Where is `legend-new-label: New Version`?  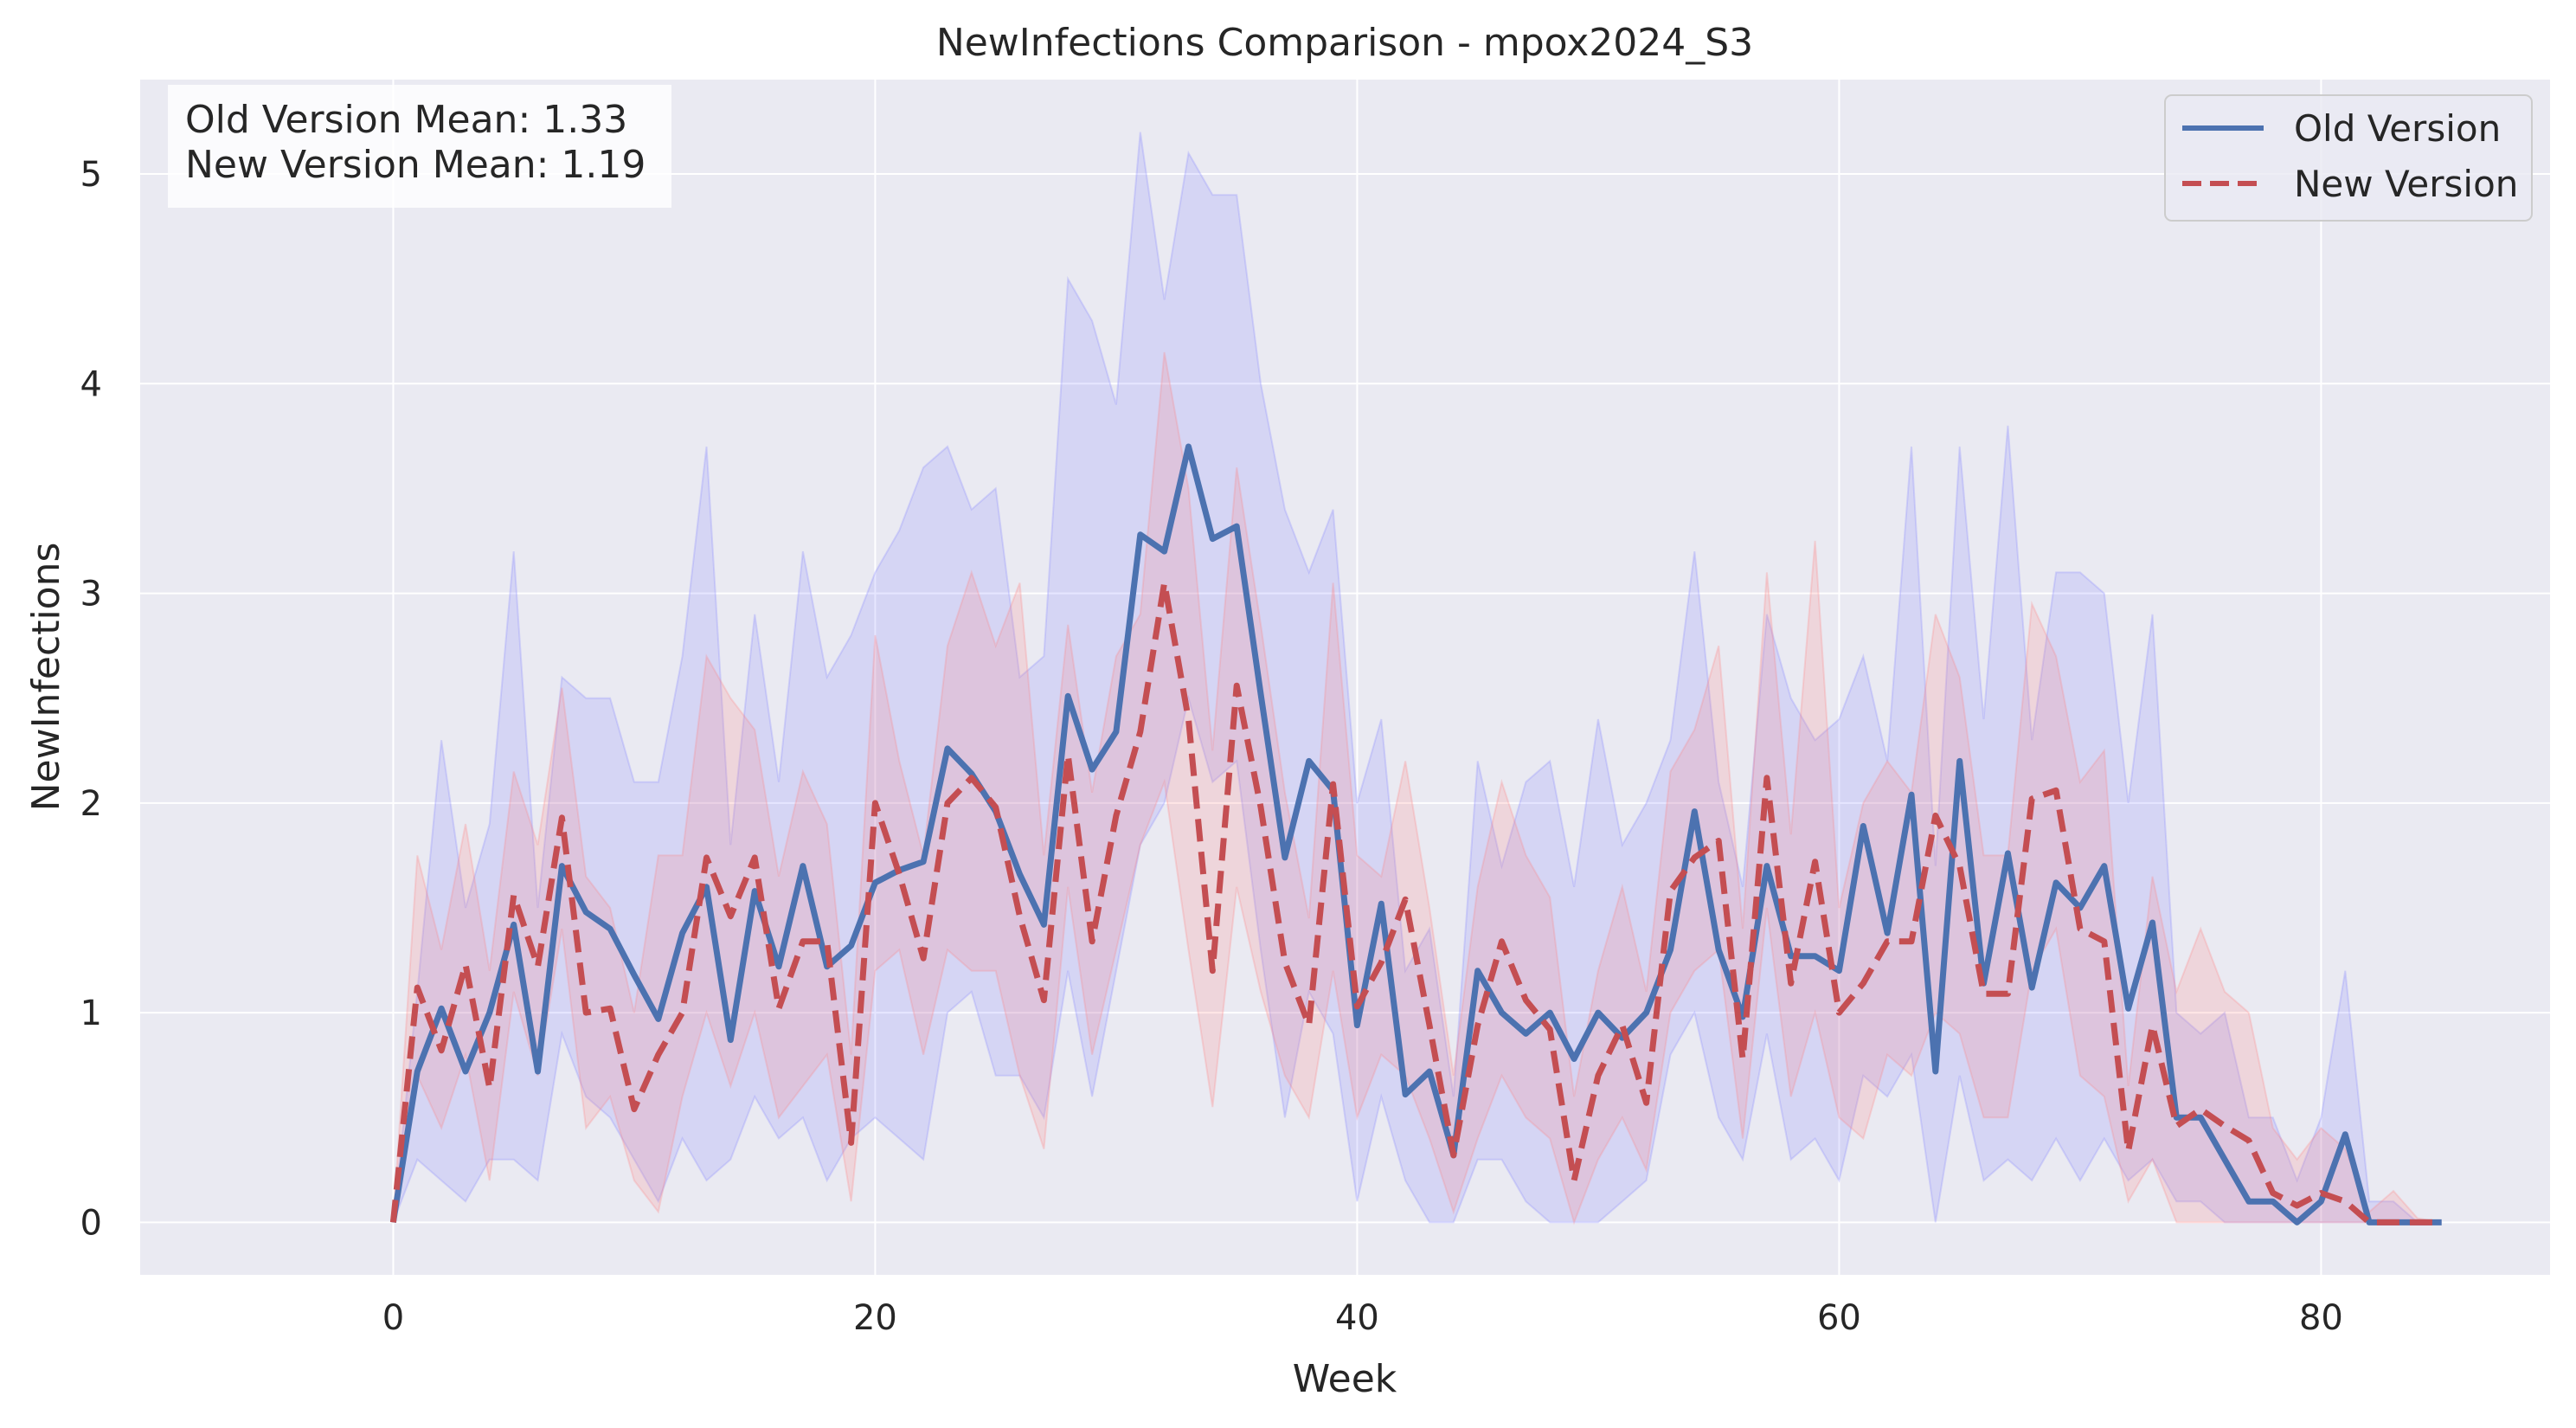
legend-new-label: New Version is located at coordinates (2406, 184).